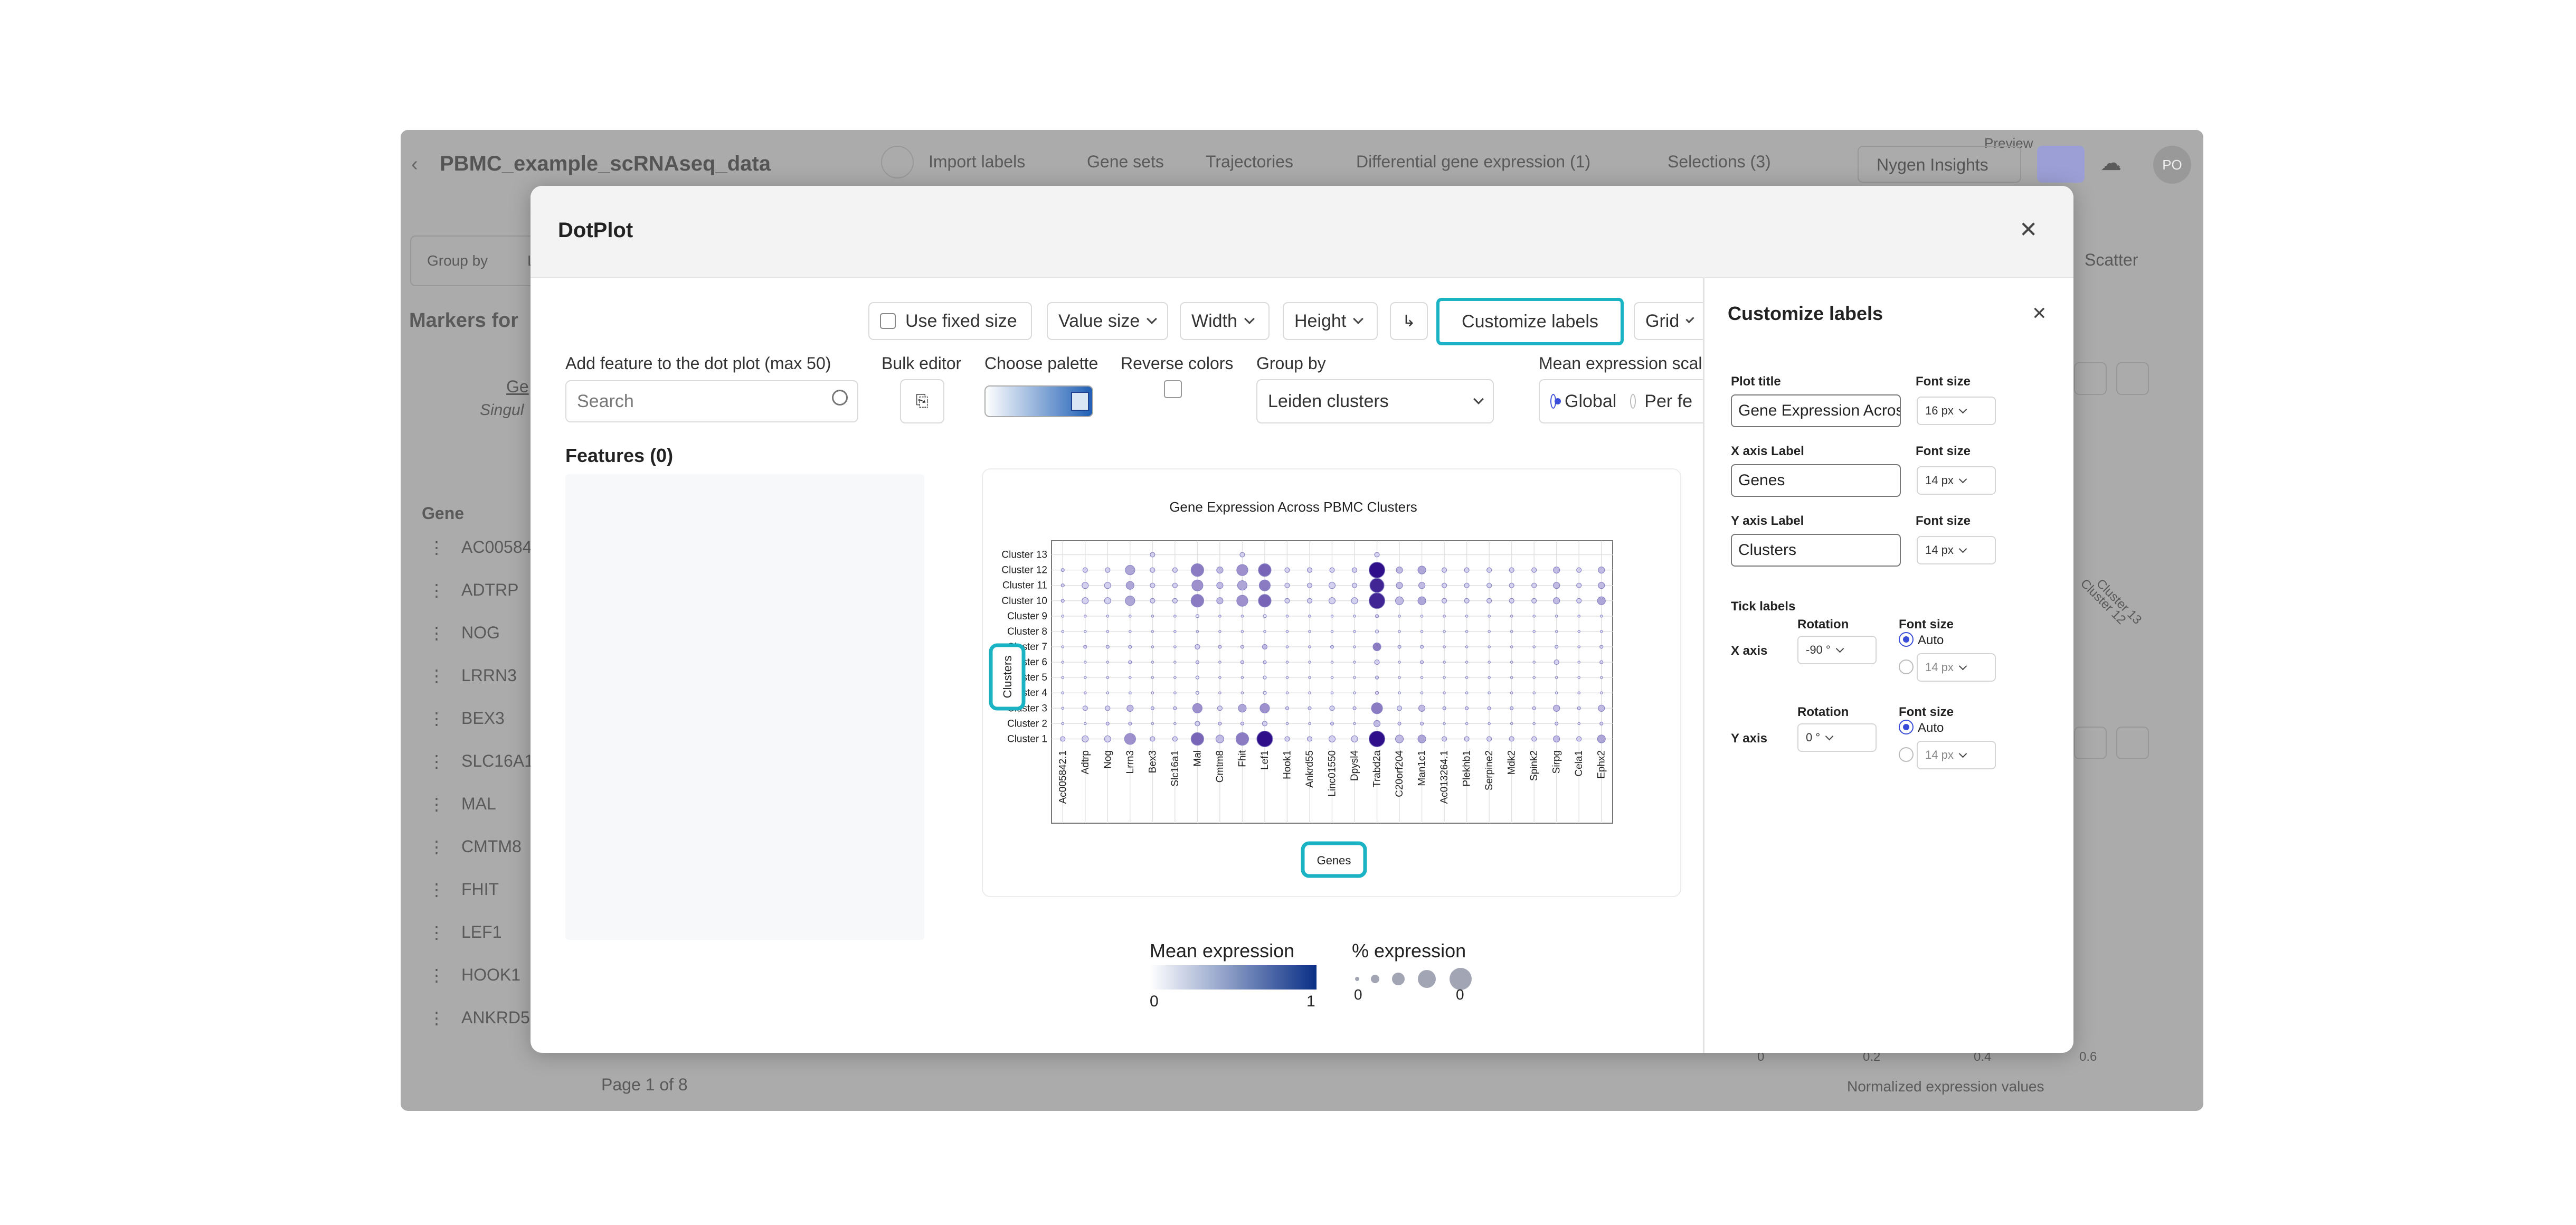  What do you see at coordinates (2061, 164) in the screenshot?
I see `pin-button` at bounding box center [2061, 164].